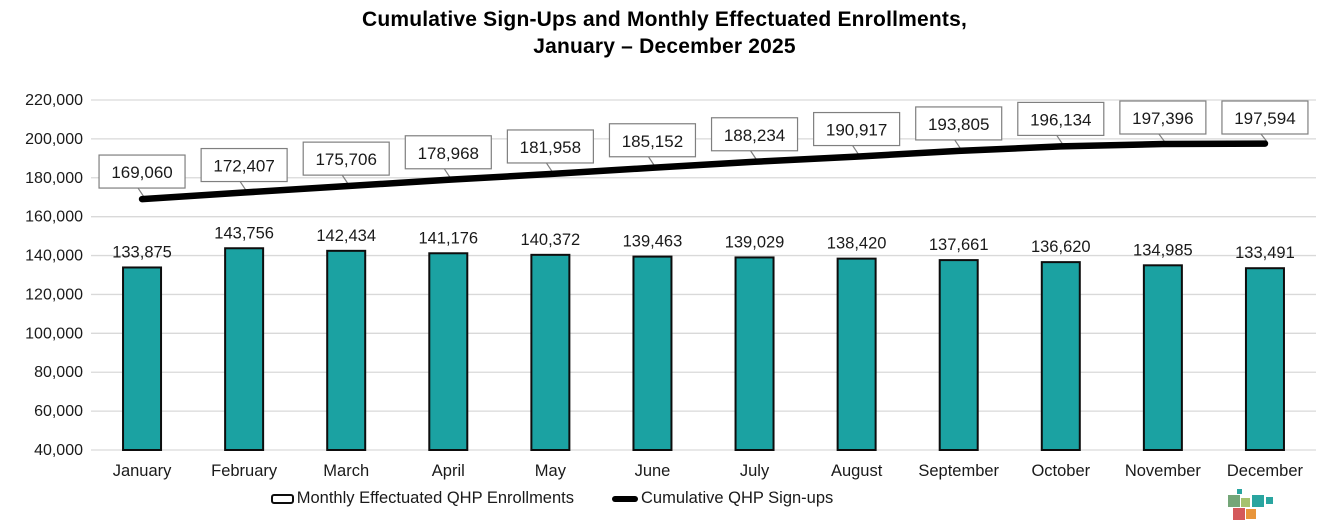  I want to click on x-tick-label-march: March, so click(346, 471).